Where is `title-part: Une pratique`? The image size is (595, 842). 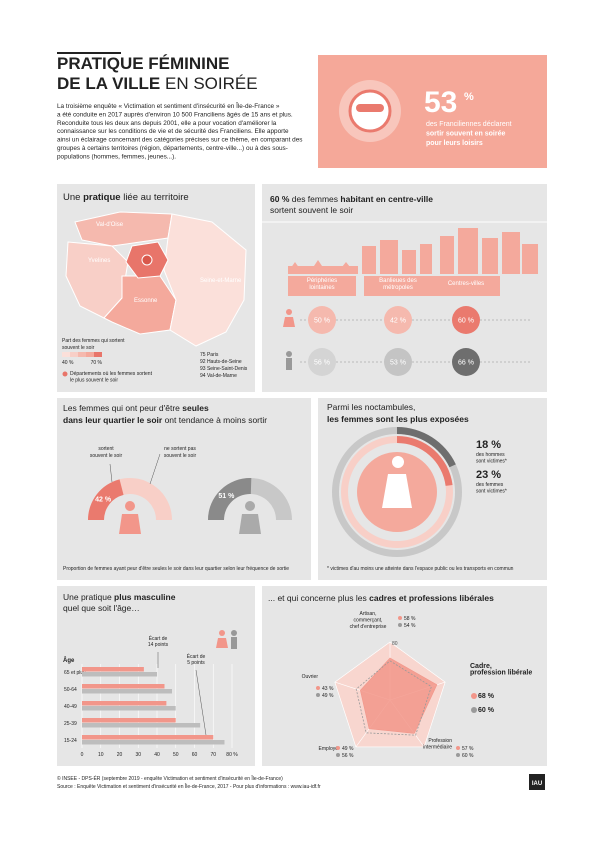
title-part: Une pratique is located at coordinates (88, 597).